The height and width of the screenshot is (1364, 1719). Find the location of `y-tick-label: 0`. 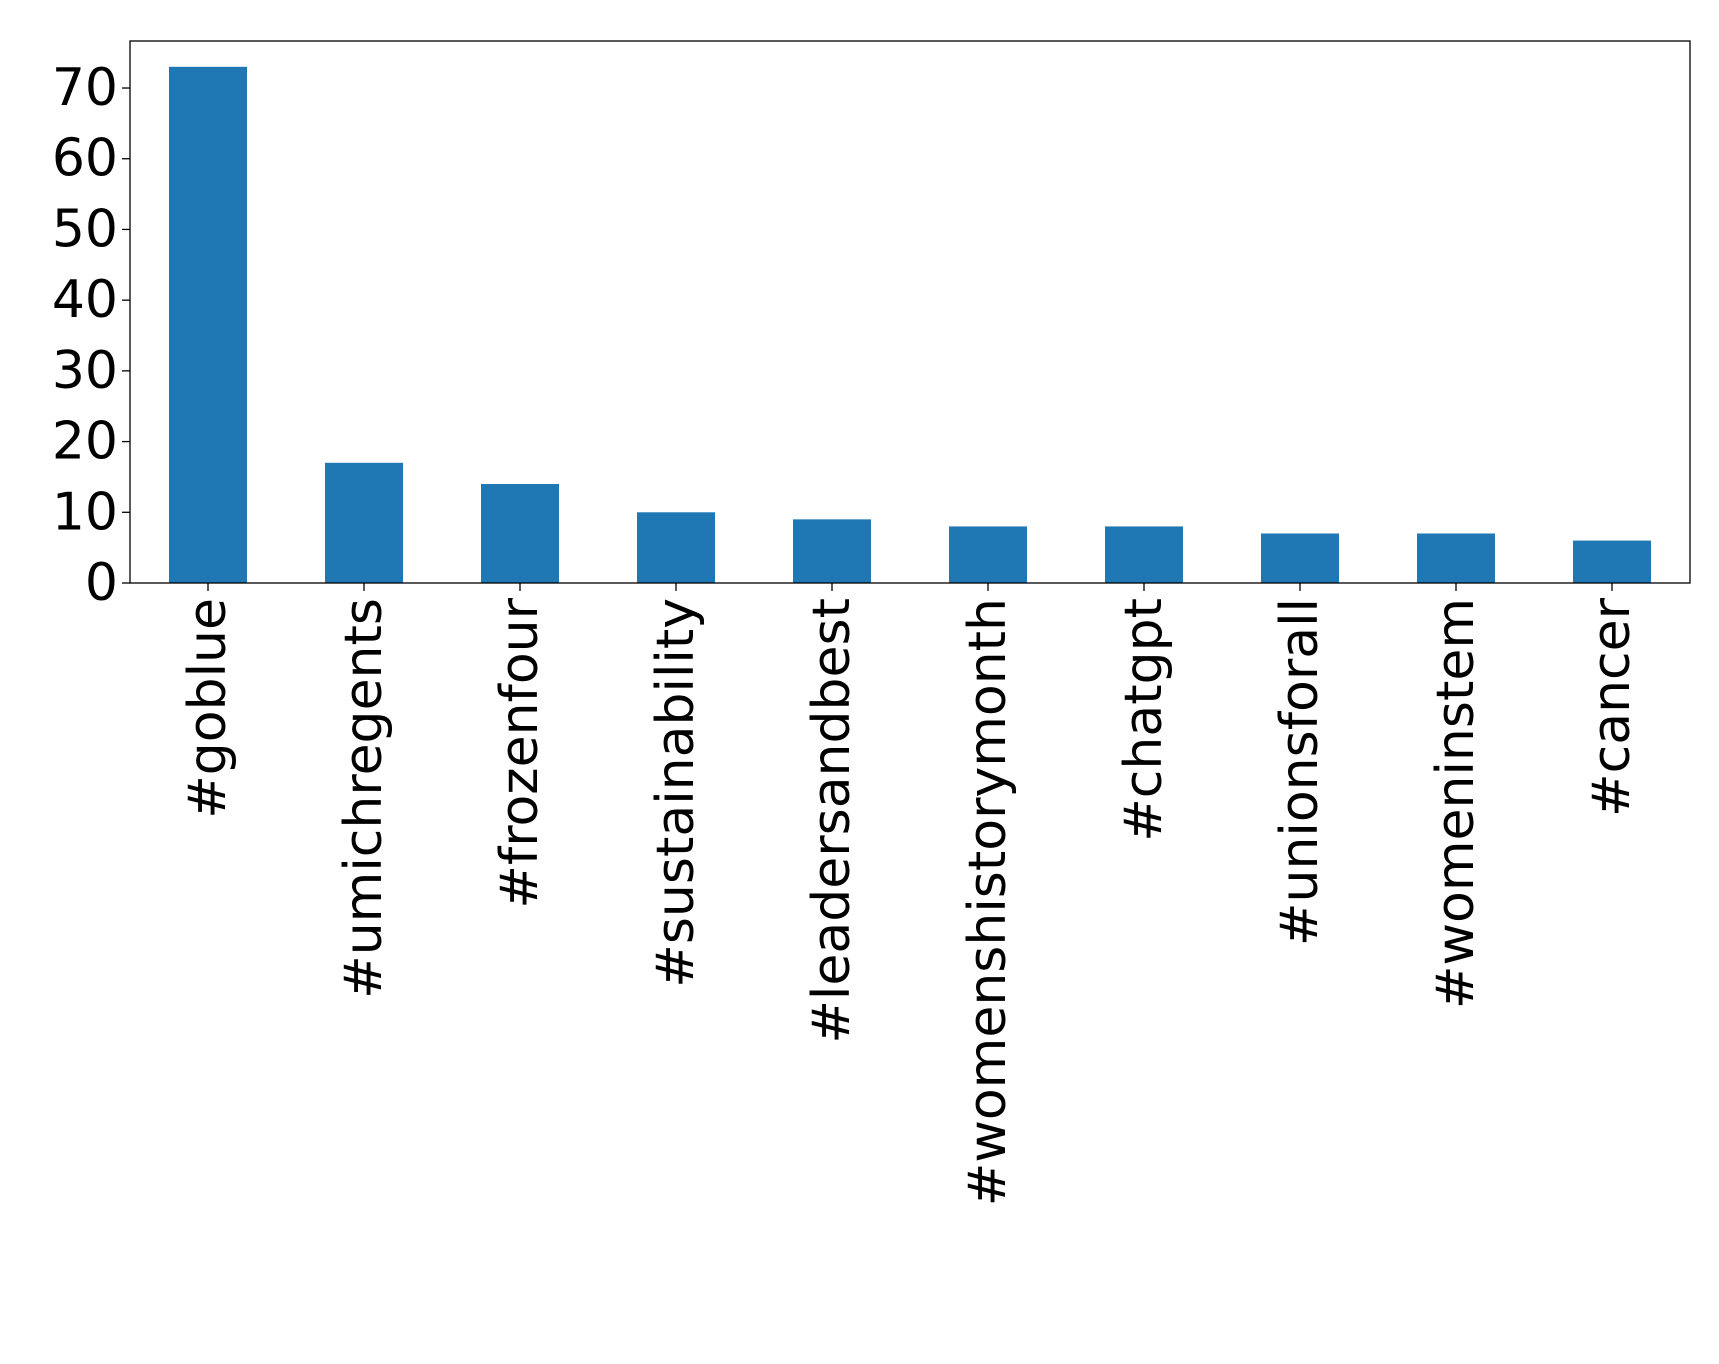

y-tick-label: 0 is located at coordinates (101, 583).